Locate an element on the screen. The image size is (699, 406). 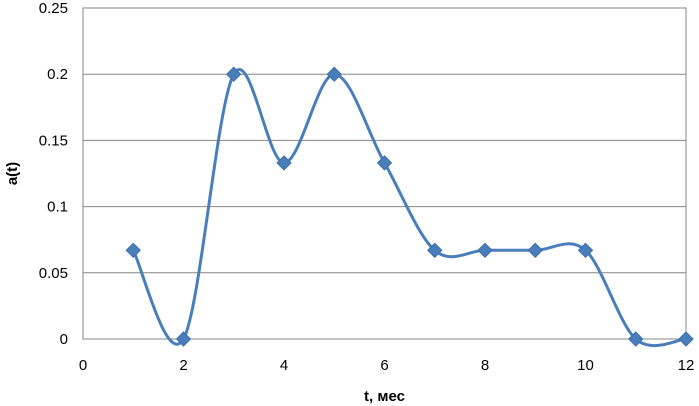
y-tick-label: 0.2 is located at coordinates (57, 74).